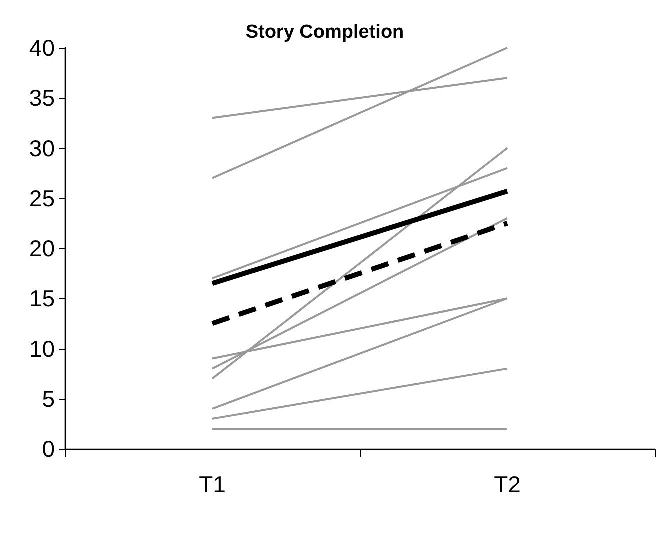  I want to click on y-tick-label: 20, so click(42, 249).